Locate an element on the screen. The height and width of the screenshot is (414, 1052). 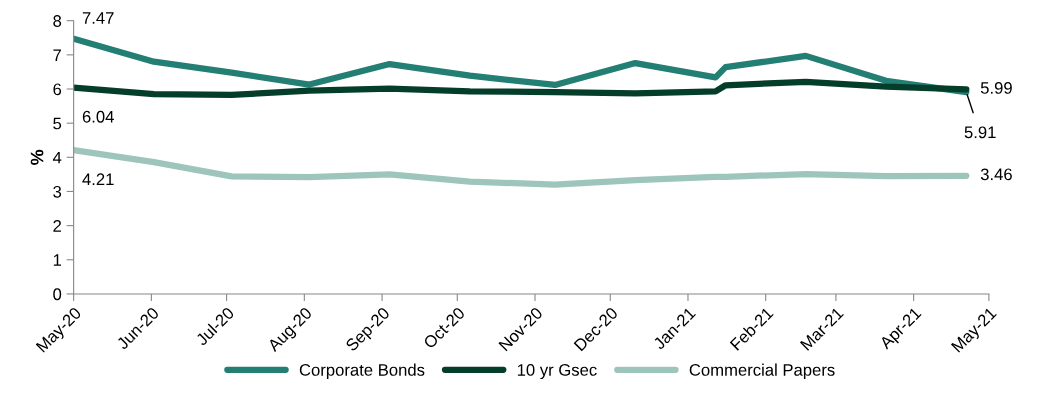
y-tick-label: 4 is located at coordinates (57, 157).